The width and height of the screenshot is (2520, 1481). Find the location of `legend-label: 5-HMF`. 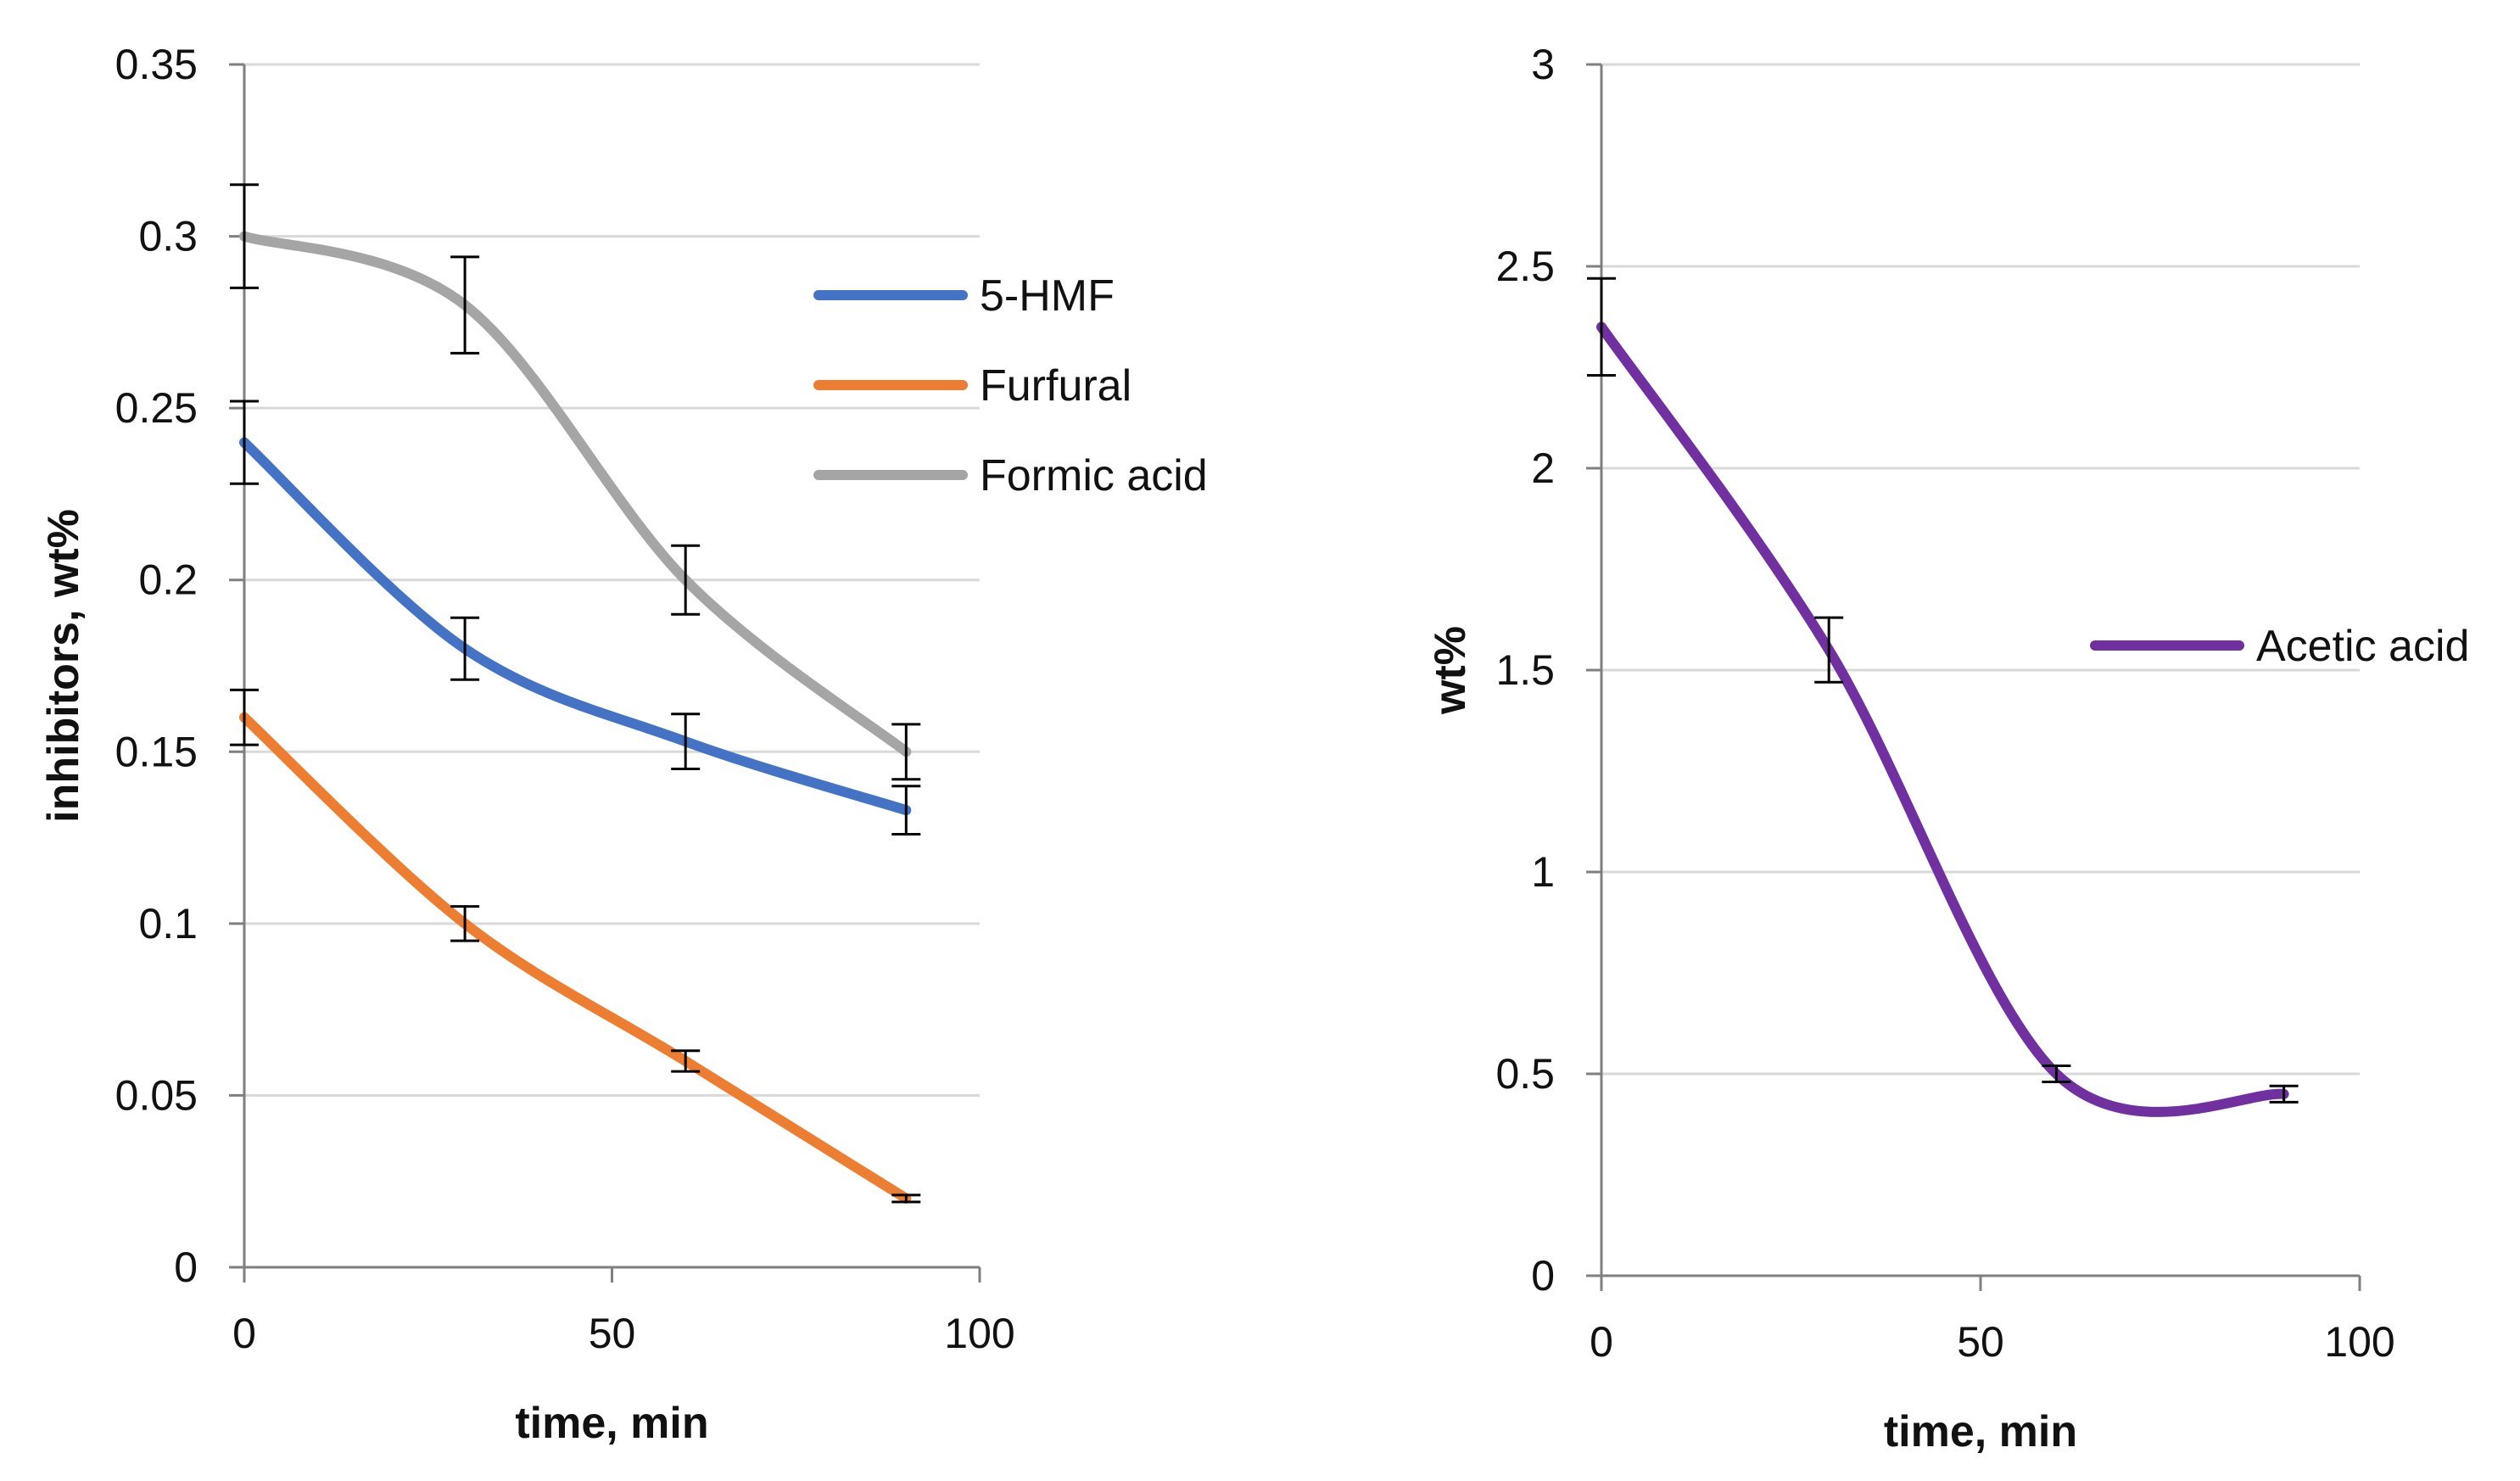

legend-label: 5-HMF is located at coordinates (1047, 296).